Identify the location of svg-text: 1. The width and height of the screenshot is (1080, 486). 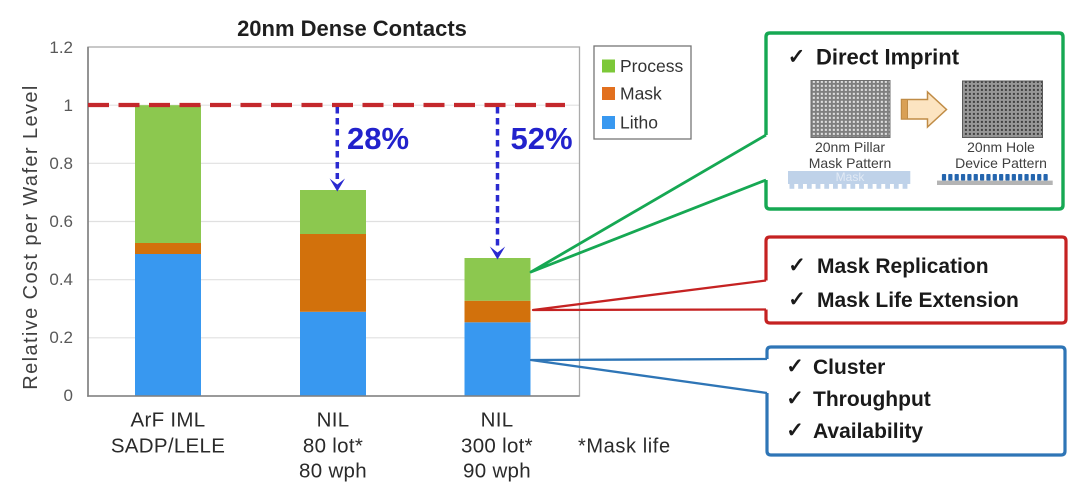
(68, 105).